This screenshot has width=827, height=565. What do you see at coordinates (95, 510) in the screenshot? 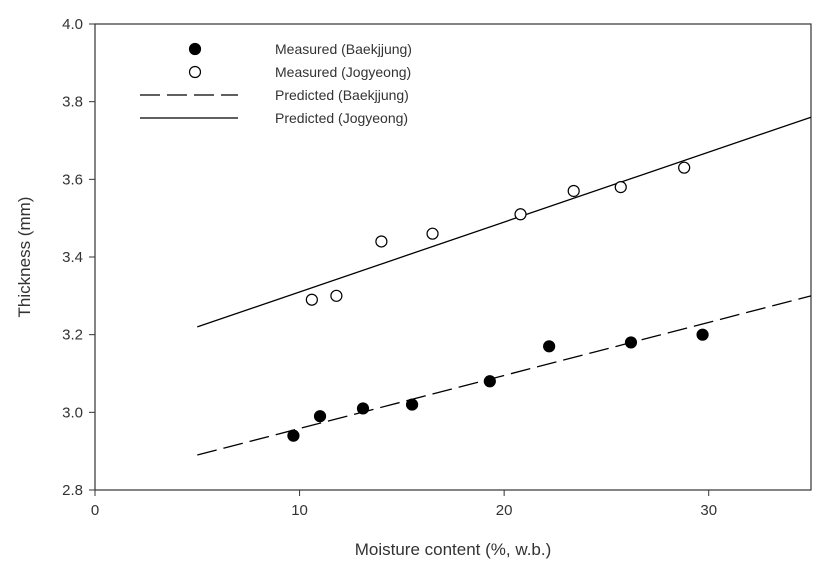
I see `x-tick-label: 0` at bounding box center [95, 510].